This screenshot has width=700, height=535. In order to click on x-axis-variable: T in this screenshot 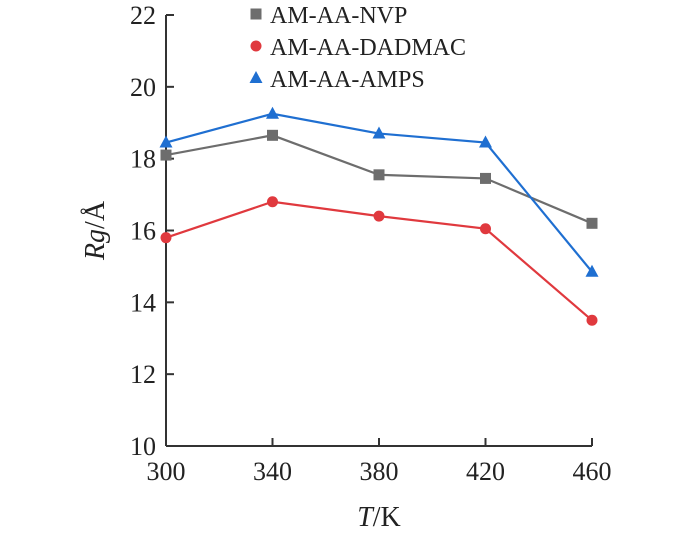, I will do `click(366, 517)`.